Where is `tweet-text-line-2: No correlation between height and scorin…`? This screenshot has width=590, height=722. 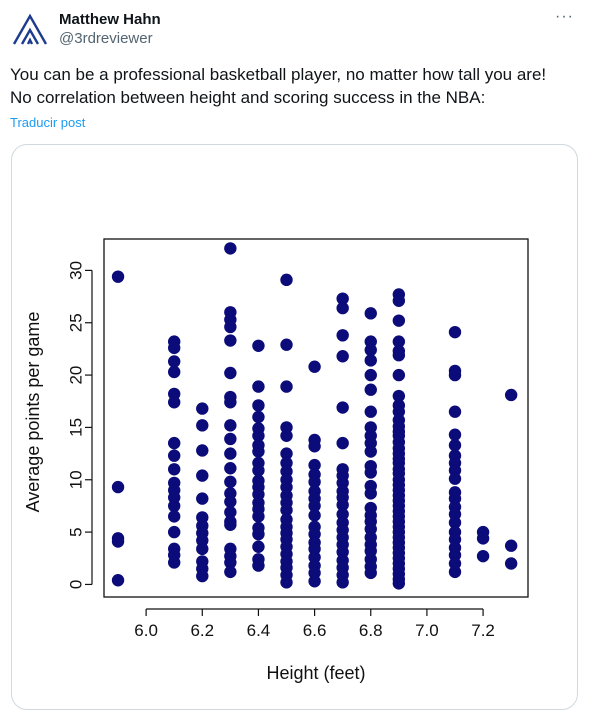 tweet-text-line-2: No correlation between height and scorin… is located at coordinates (248, 97).